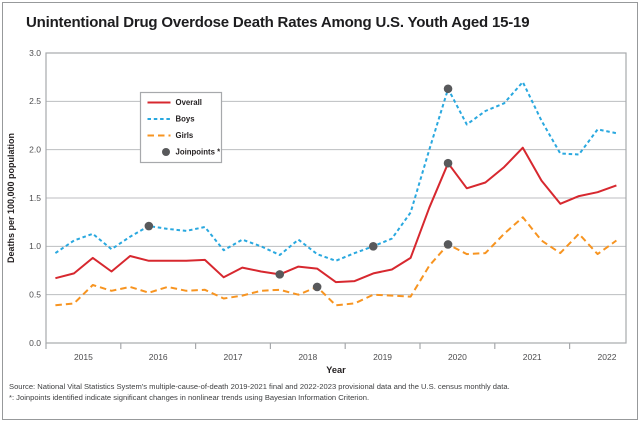 The height and width of the screenshot is (427, 640). Describe the element at coordinates (83, 357) in the screenshot. I see `x-tick-label: 2015` at that location.